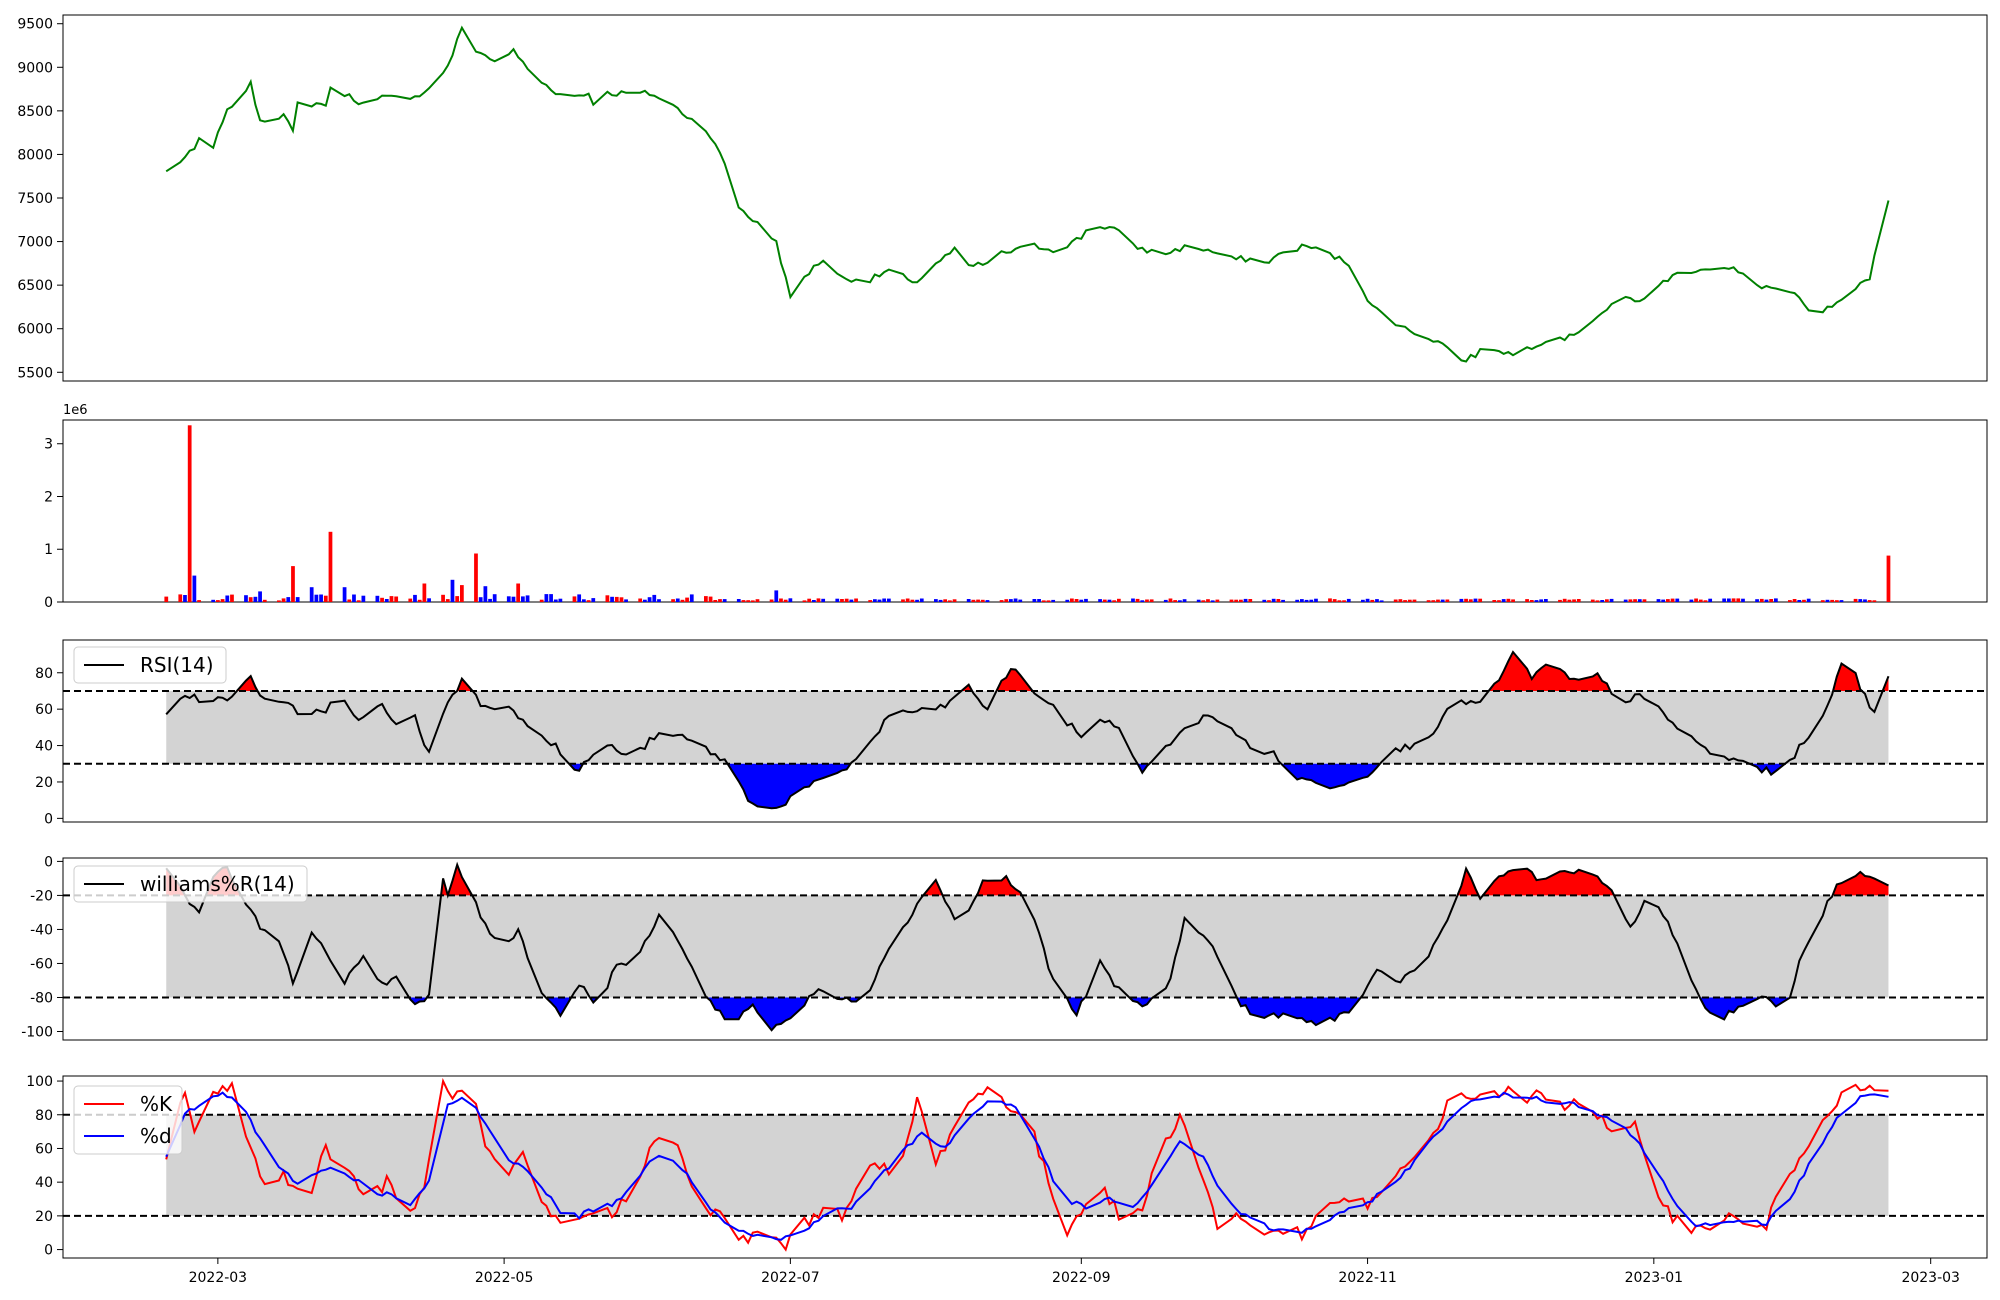  Describe the element at coordinates (558, 1006) in the screenshot. I see `williams-oversold-fill` at that location.